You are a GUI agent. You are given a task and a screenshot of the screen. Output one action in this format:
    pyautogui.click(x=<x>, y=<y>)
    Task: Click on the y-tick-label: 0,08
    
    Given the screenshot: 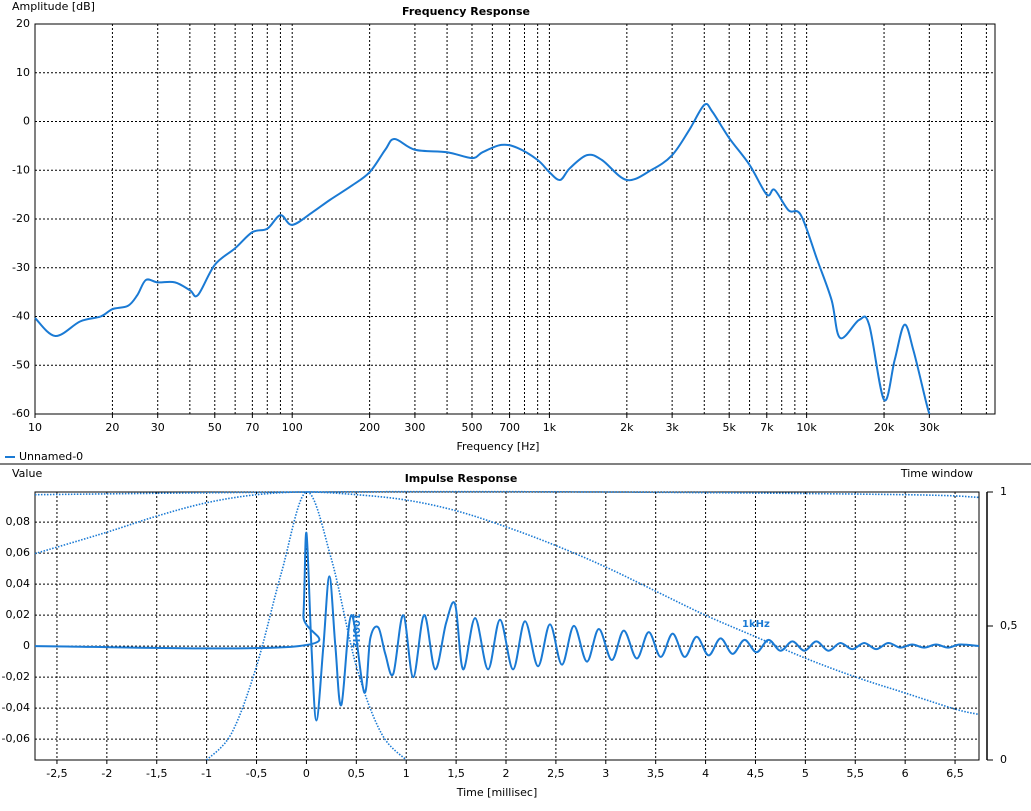 What is the action you would take?
    pyautogui.click(x=18, y=521)
    